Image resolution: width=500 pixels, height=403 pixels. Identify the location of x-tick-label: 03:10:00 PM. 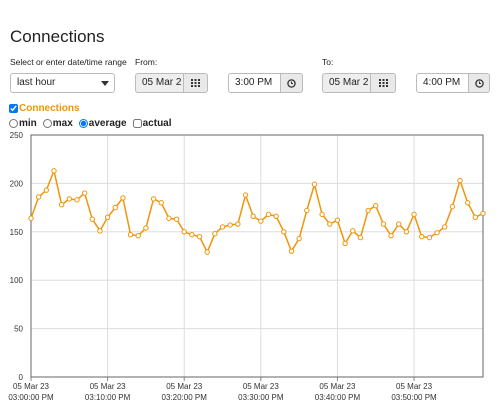
(108, 397).